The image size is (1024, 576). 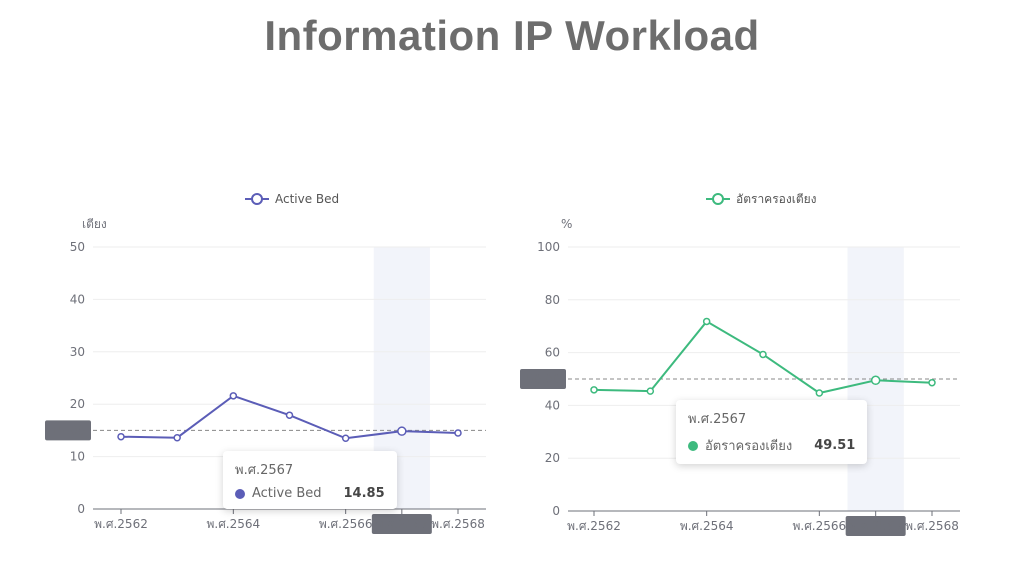 I want to click on y-tick-label: 50, so click(x=77, y=247).